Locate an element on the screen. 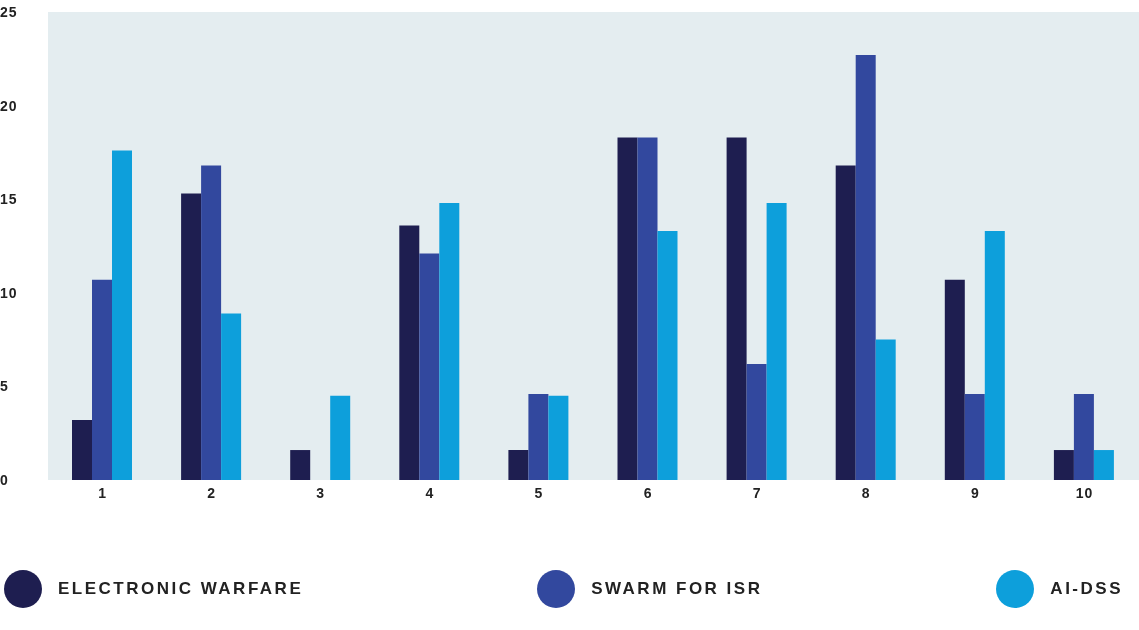 The image size is (1139, 630). x-tick-label: 10 is located at coordinates (1084, 492).